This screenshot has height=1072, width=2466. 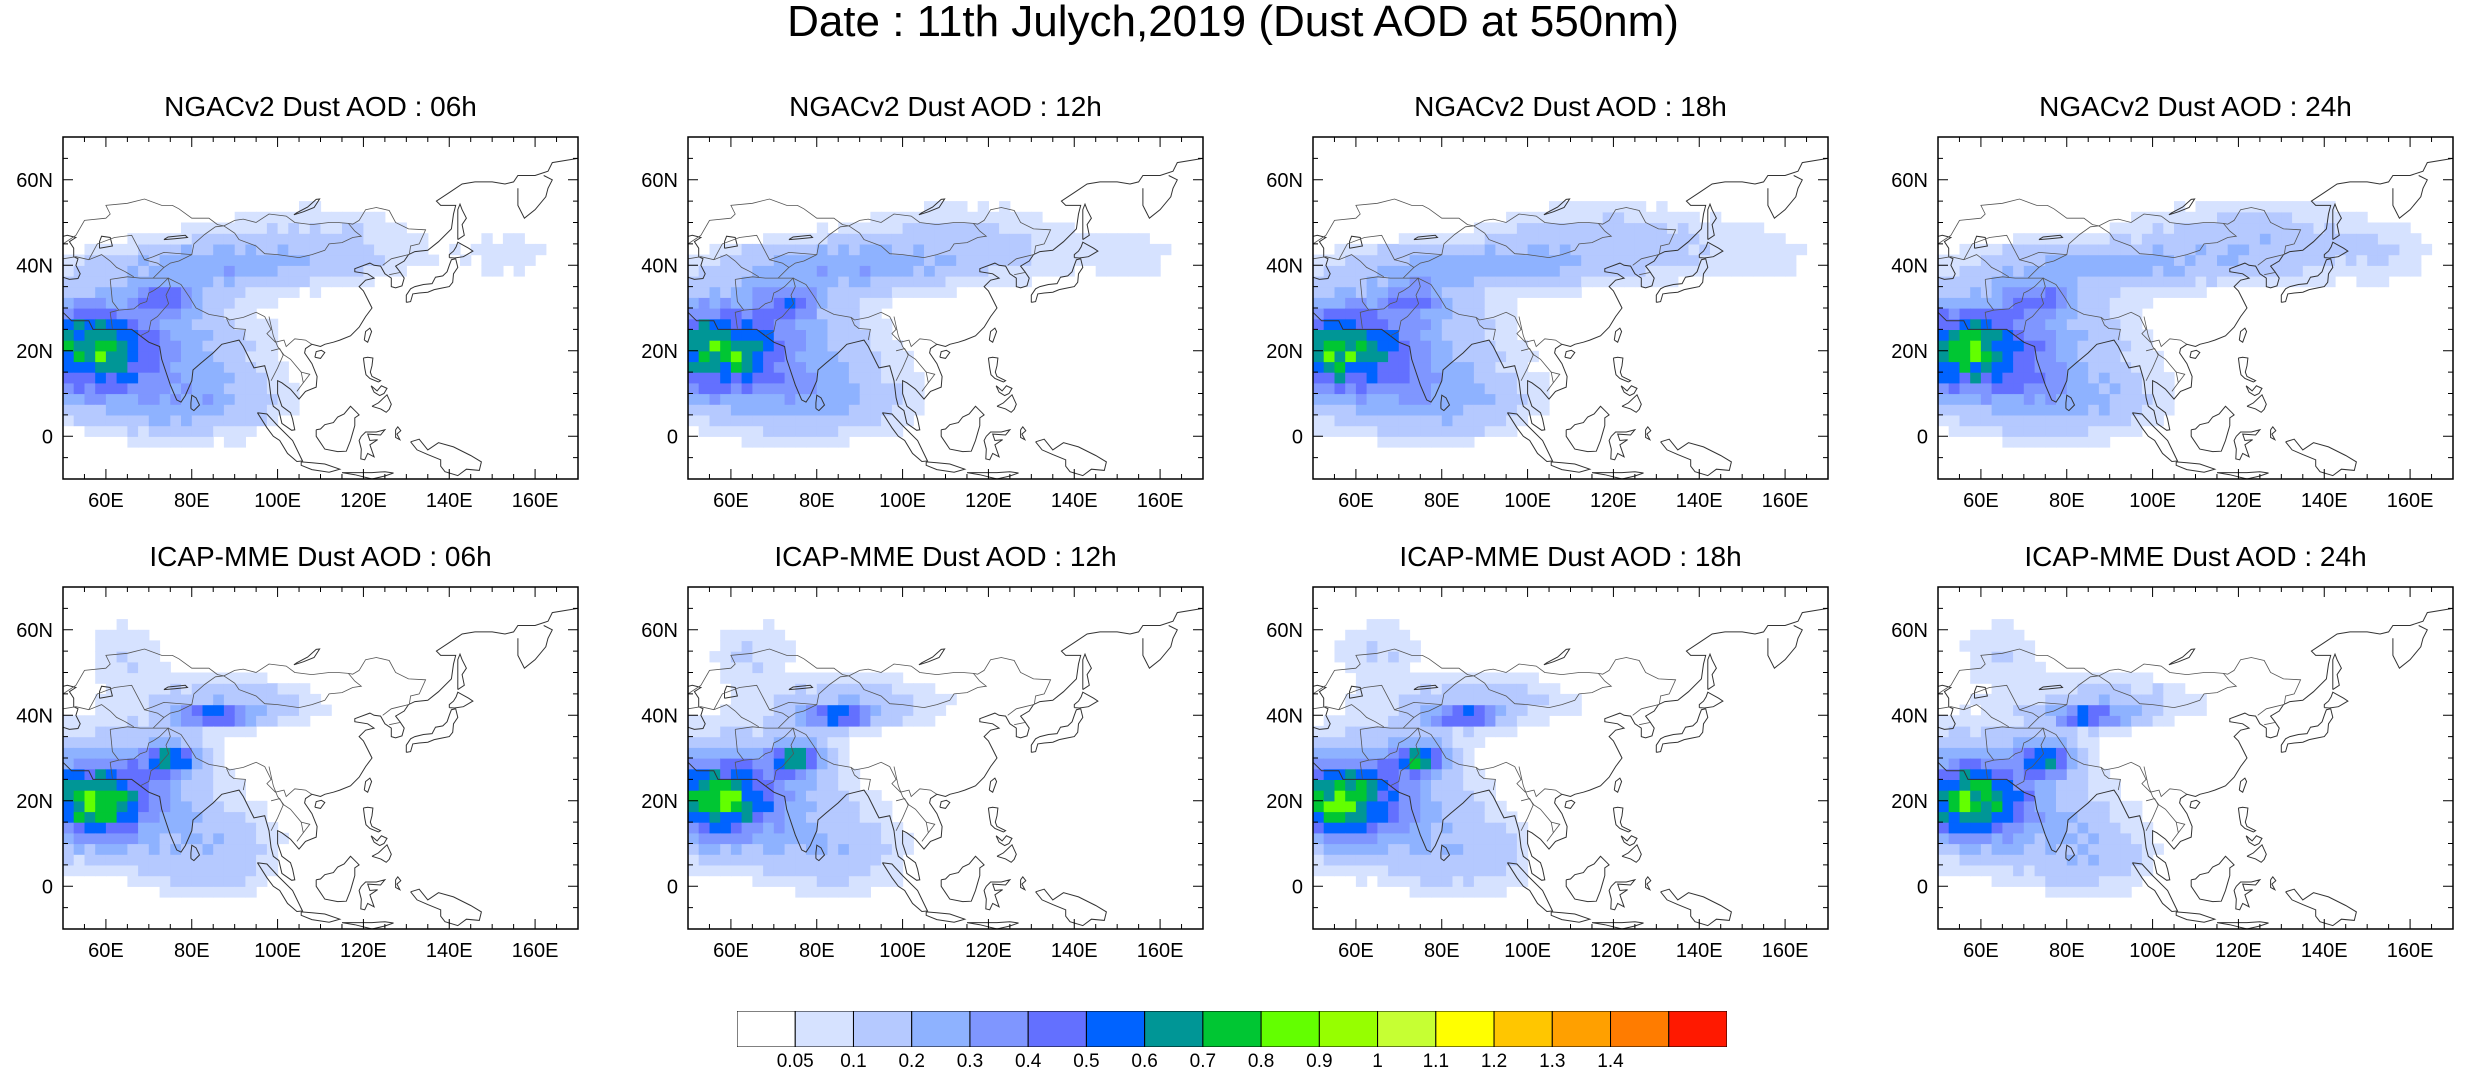 I want to click on map-panel-ngacv2-18h: 60E 80E 100E 120E 140E 160E 60N 40N 20N 0, so click(x=1547, y=324).